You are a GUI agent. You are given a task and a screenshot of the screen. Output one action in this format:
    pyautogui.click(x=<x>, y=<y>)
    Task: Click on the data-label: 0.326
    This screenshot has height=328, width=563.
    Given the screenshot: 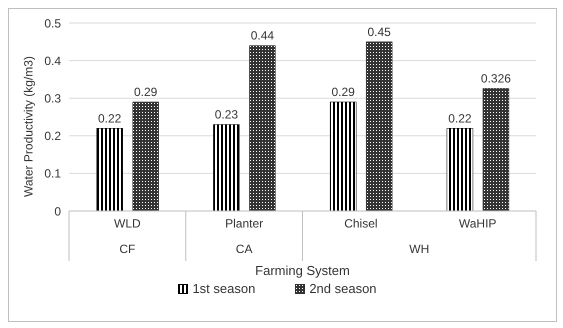 What is the action you would take?
    pyautogui.click(x=496, y=78)
    